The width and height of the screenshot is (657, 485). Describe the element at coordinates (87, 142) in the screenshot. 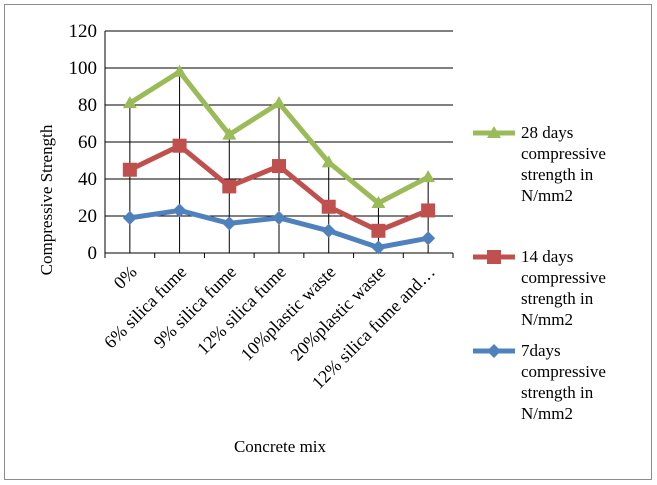

I see `y-tick-label: 60` at that location.